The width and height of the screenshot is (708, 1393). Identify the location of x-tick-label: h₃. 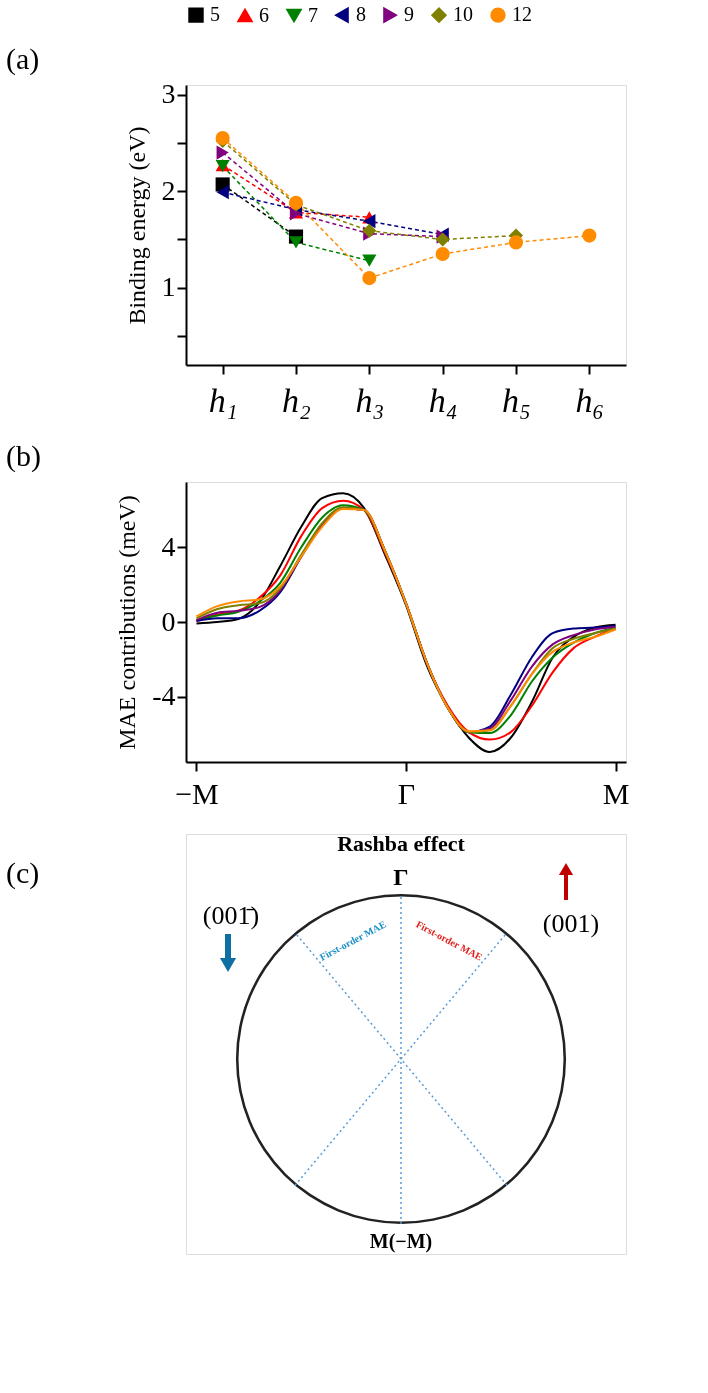
(370, 400).